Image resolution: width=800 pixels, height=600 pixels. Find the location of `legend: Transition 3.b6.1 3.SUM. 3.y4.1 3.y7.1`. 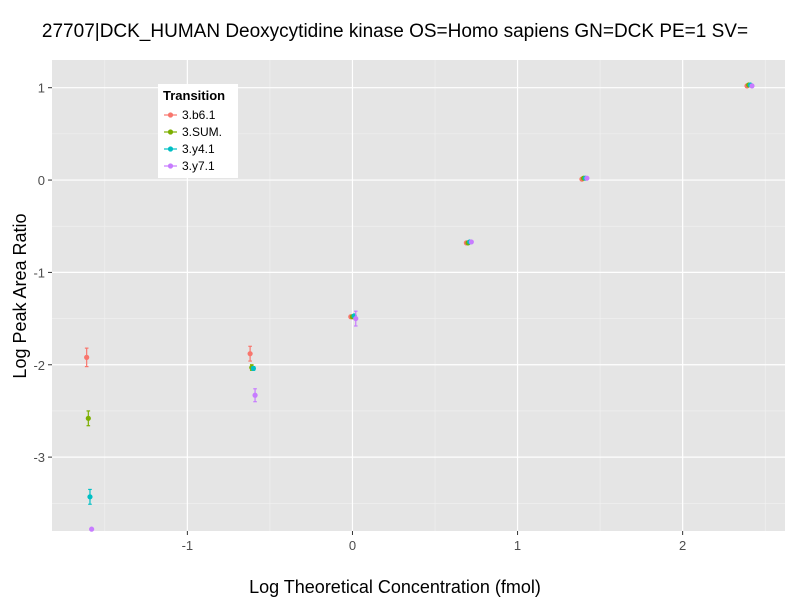

legend: Transition 3.b6.1 3.SUM. 3.y4.1 3.y7.1 is located at coordinates (198, 131).